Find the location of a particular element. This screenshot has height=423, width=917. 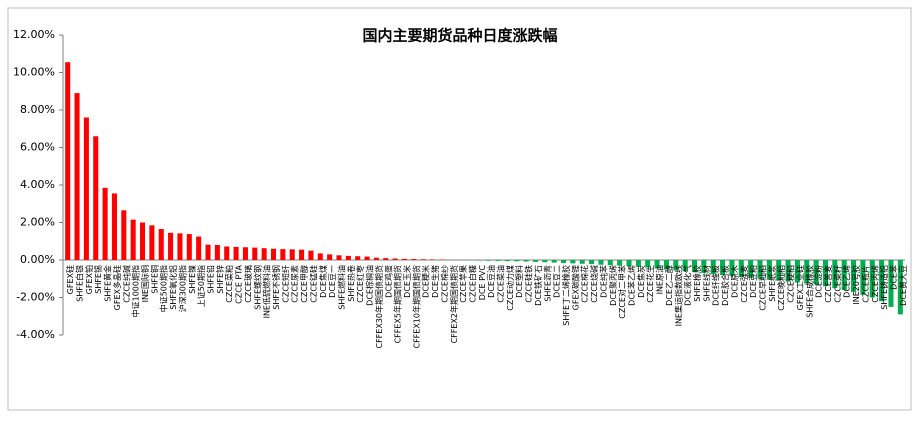

x-tick-label: CZCE晚籼稻 is located at coordinates (781, 288).